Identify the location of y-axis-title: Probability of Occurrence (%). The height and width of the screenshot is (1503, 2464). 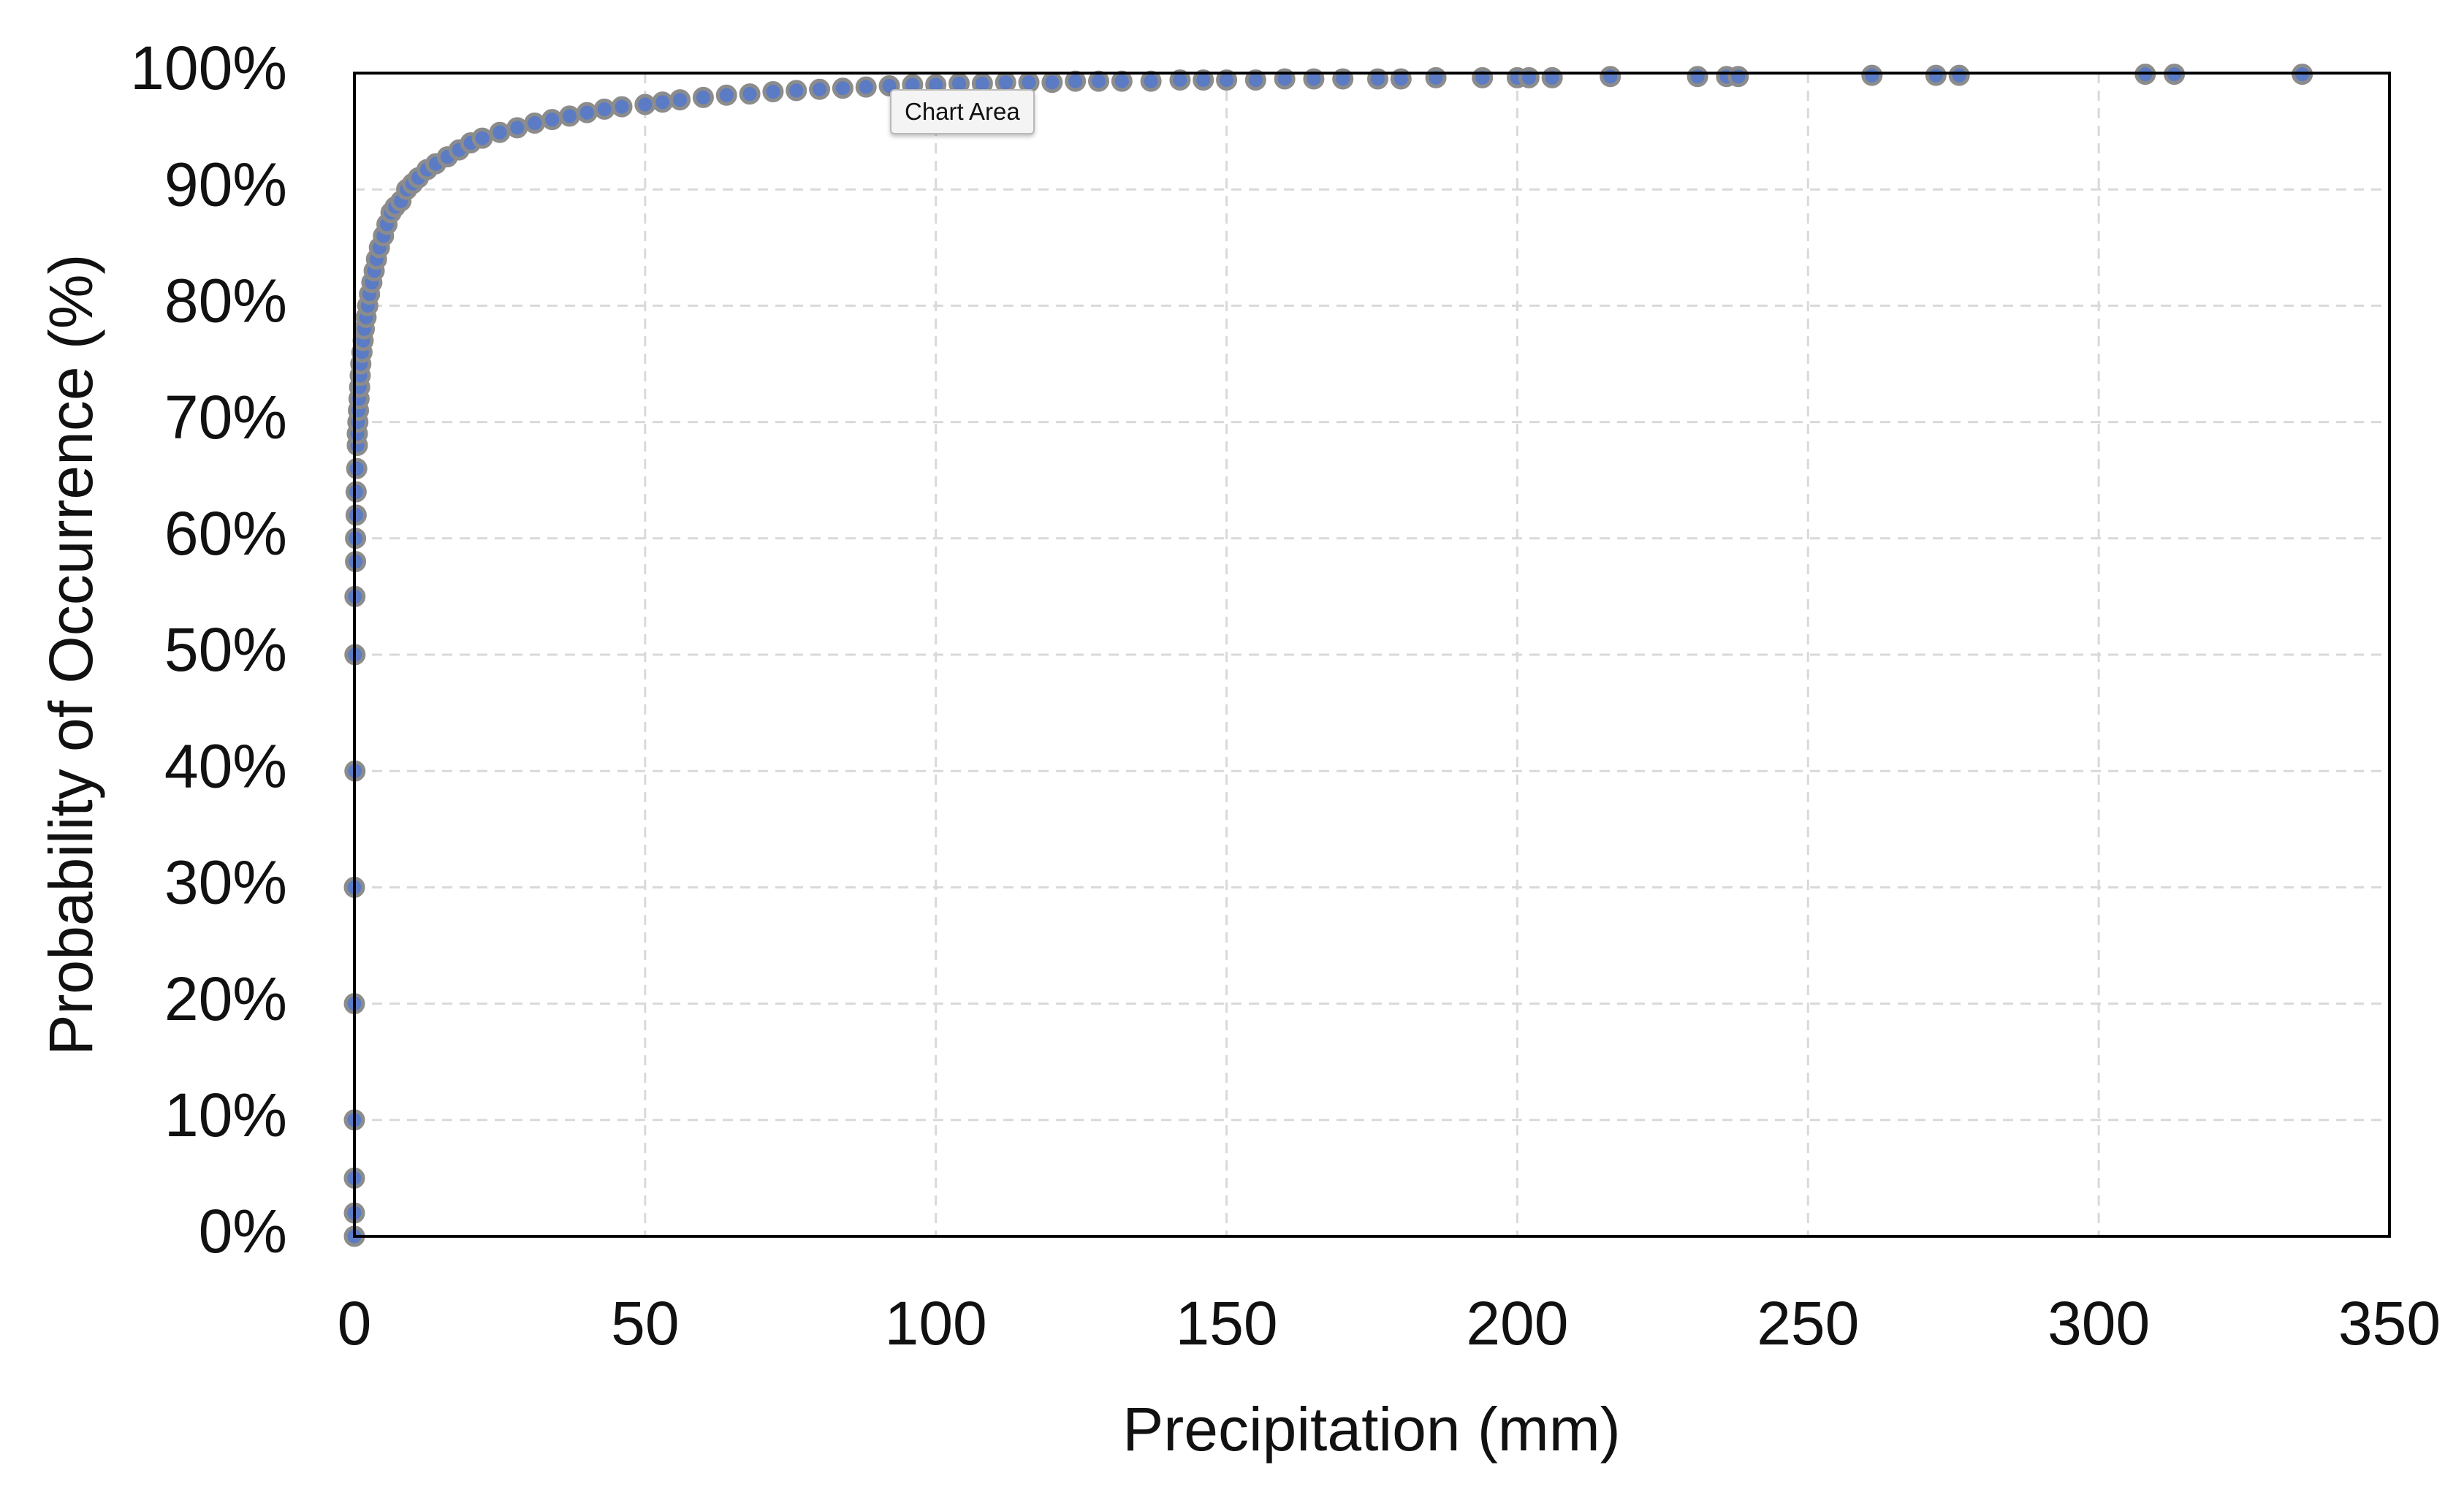
(71, 654).